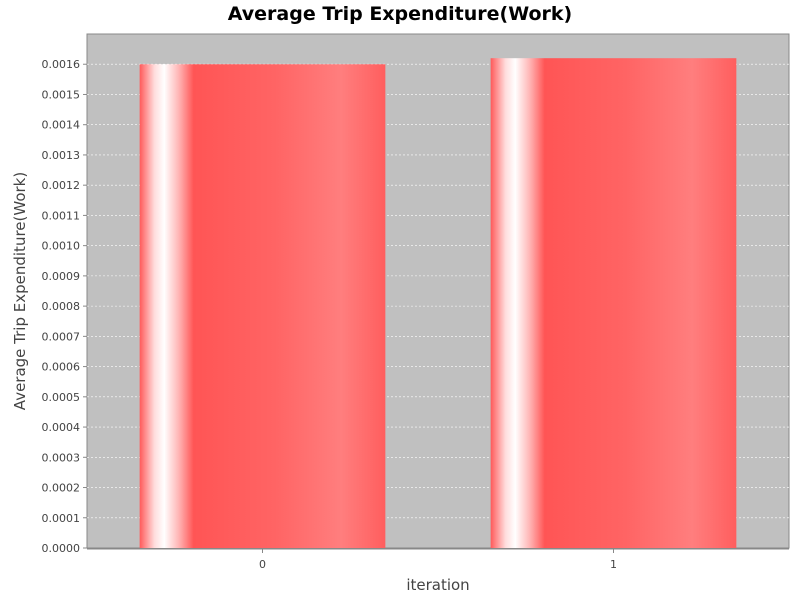  What do you see at coordinates (61, 94) in the screenshot?
I see `y-tick-label: 0.0015` at bounding box center [61, 94].